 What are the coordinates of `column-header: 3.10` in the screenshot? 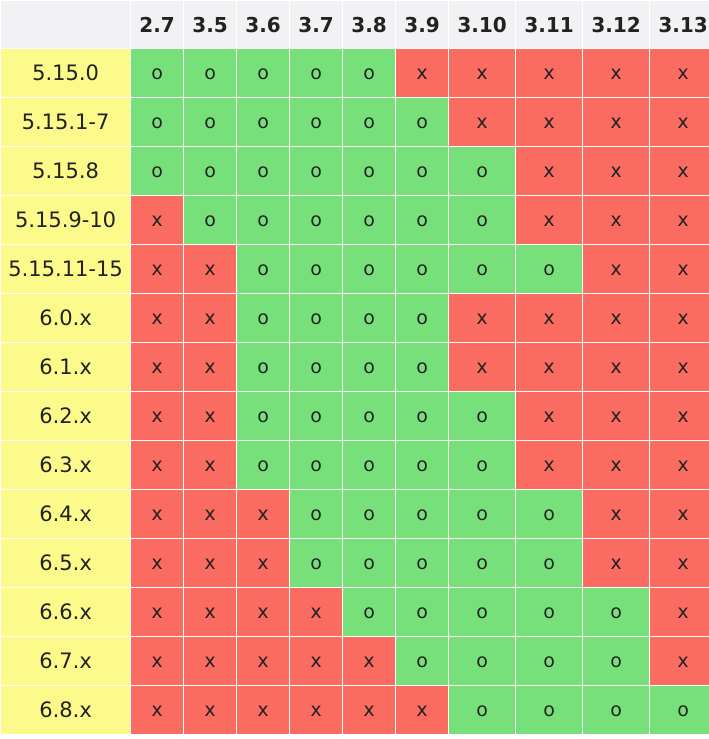 It's located at (482, 24).